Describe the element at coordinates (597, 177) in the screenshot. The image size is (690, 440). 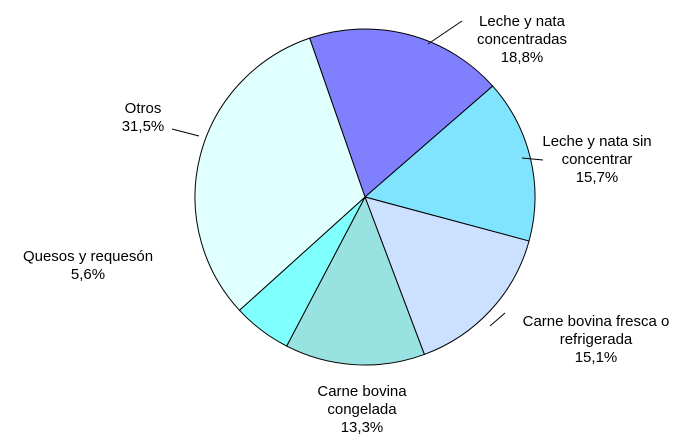
I see `value-label: 15,7%` at that location.